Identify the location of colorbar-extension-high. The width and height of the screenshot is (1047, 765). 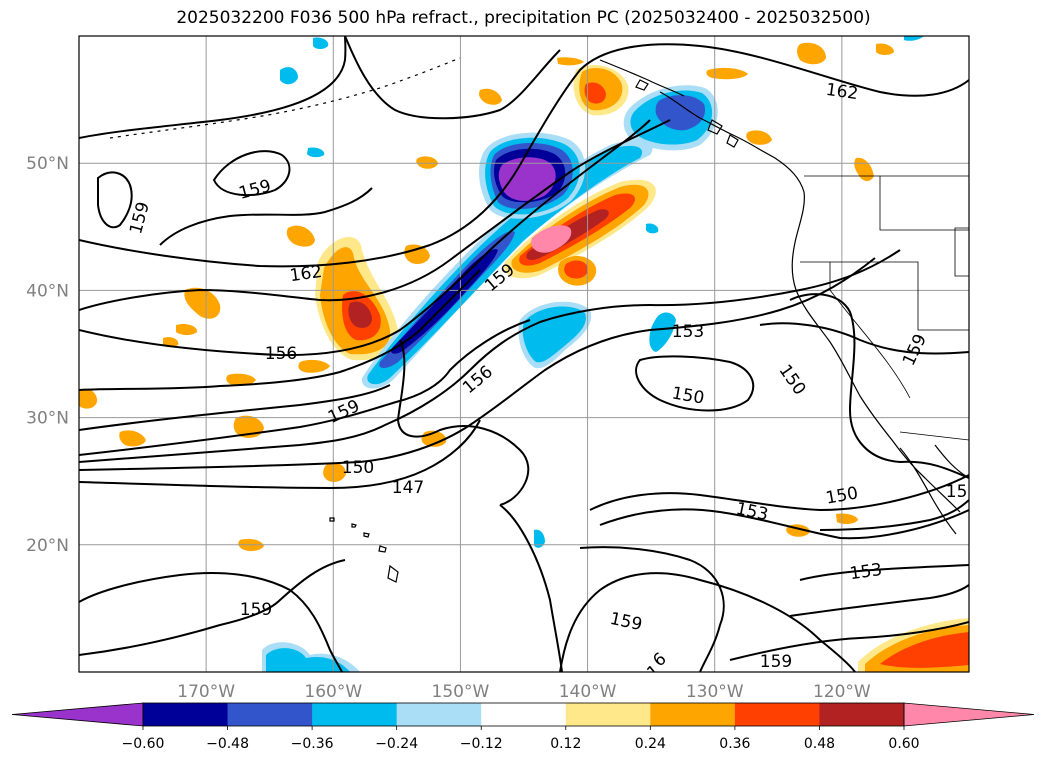
(969, 714).